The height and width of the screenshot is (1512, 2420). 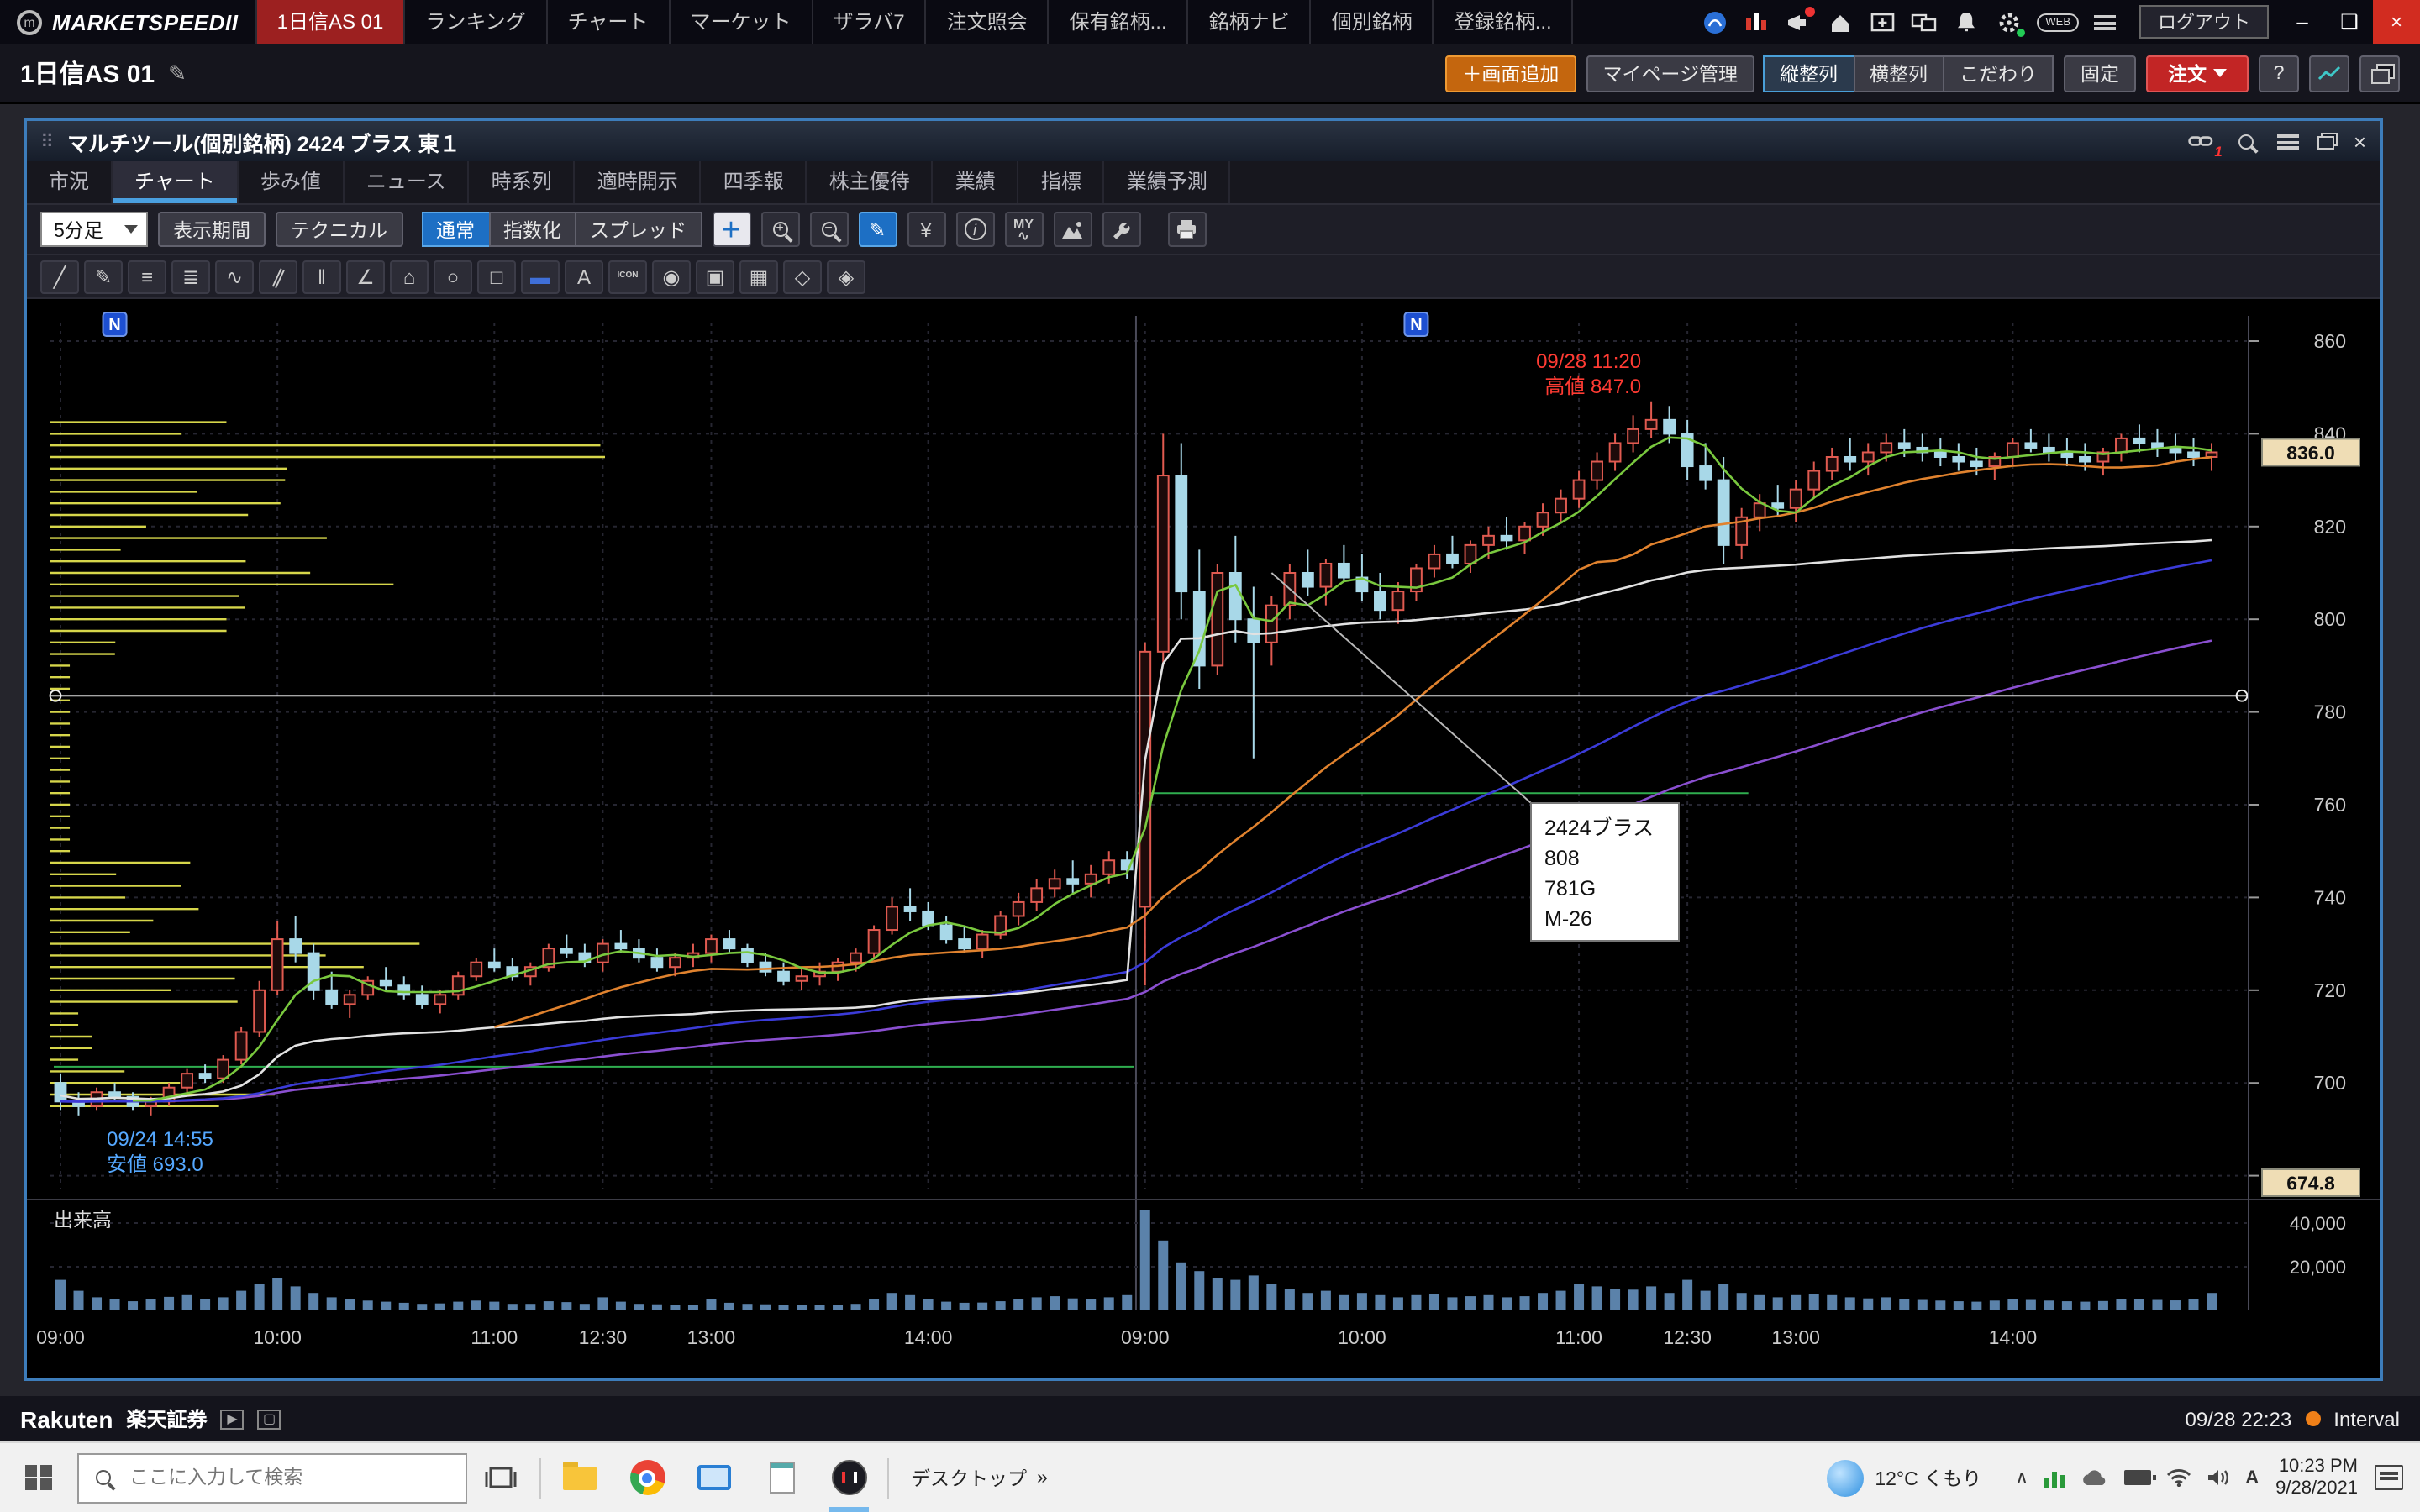 What do you see at coordinates (1203, 141) in the screenshot?
I see `window-titlebar: ⠿ マルチツール(個別銘柄) 2424 ブラス 東１ 1 ×` at bounding box center [1203, 141].